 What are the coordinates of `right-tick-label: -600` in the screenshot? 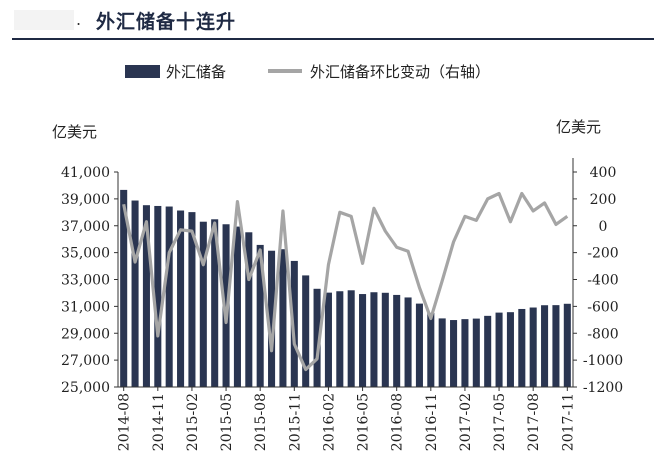 It's located at (602, 307).